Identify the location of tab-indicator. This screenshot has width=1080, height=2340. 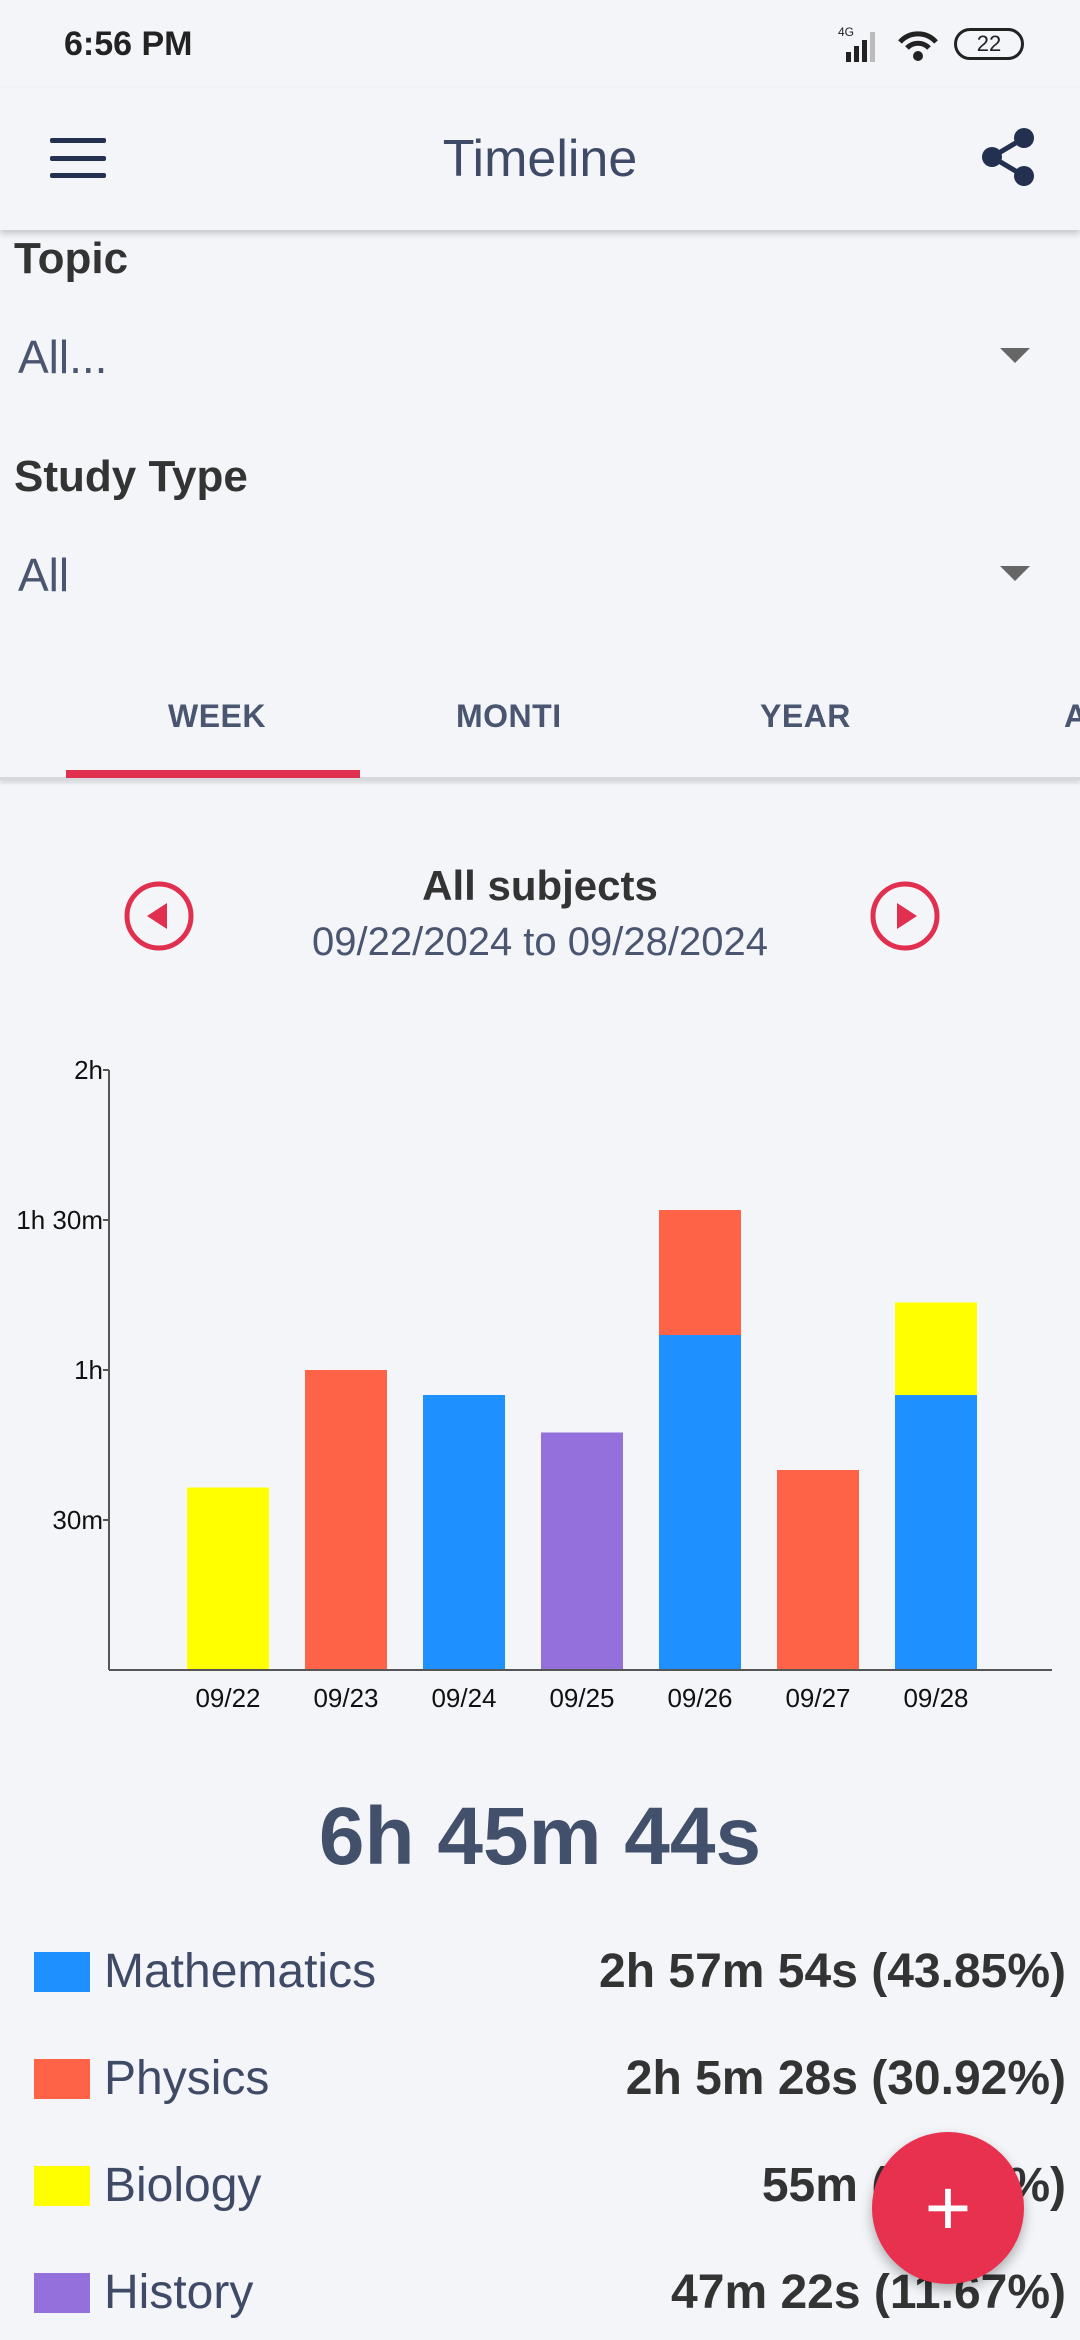
(213, 774).